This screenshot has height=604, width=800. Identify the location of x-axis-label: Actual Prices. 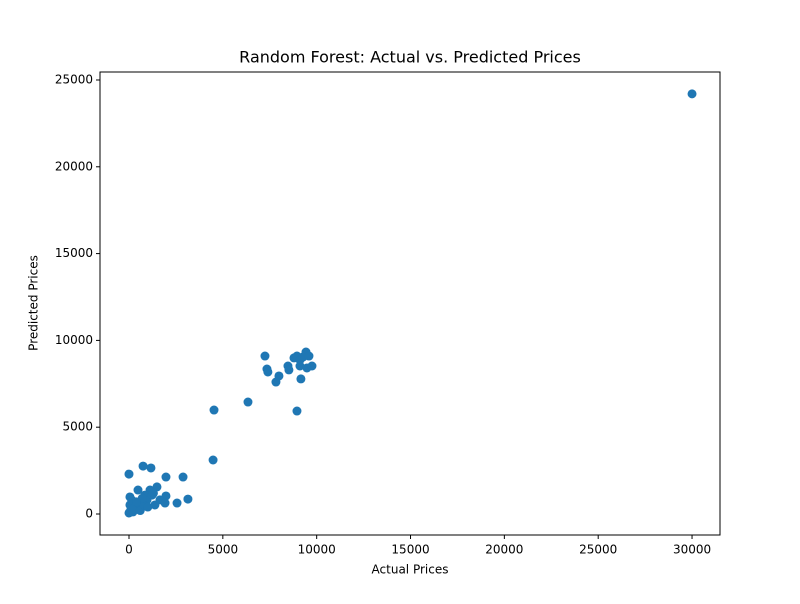
(410, 570).